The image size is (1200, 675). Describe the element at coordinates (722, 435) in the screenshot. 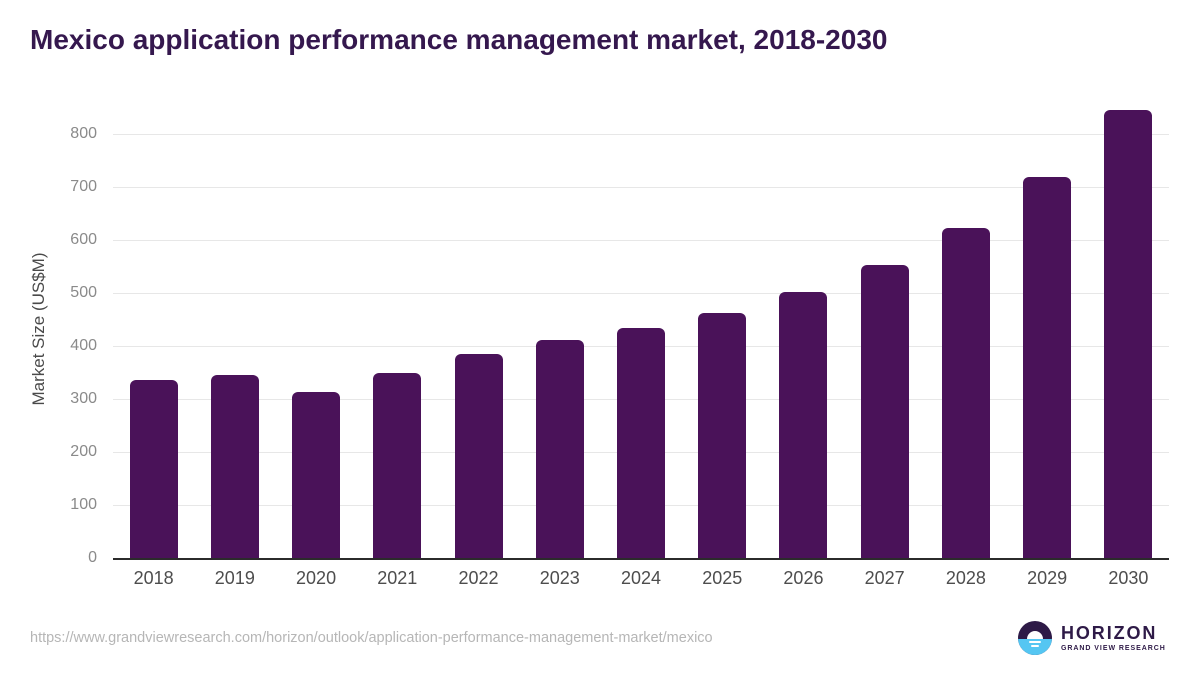

I see `bar-2025` at that location.